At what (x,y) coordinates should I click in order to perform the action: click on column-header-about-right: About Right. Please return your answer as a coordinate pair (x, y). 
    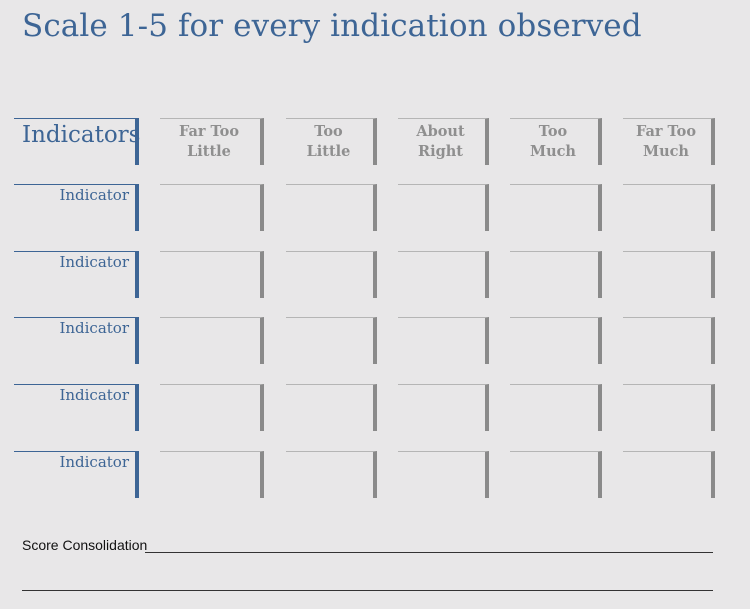
    Looking at the image, I should click on (443, 141).